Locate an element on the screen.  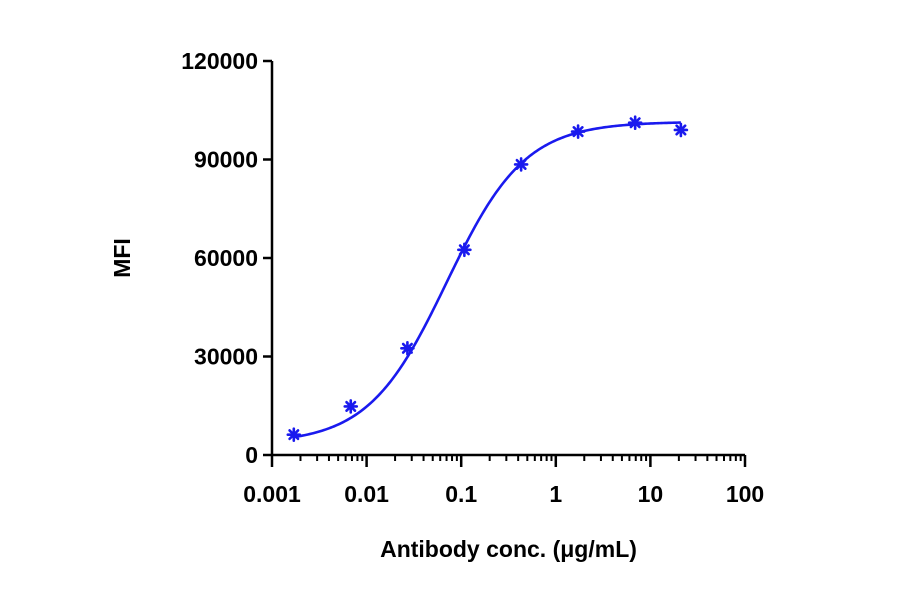
x-axis-title: Antibody conc. (μg/mL) is located at coordinates (508, 549).